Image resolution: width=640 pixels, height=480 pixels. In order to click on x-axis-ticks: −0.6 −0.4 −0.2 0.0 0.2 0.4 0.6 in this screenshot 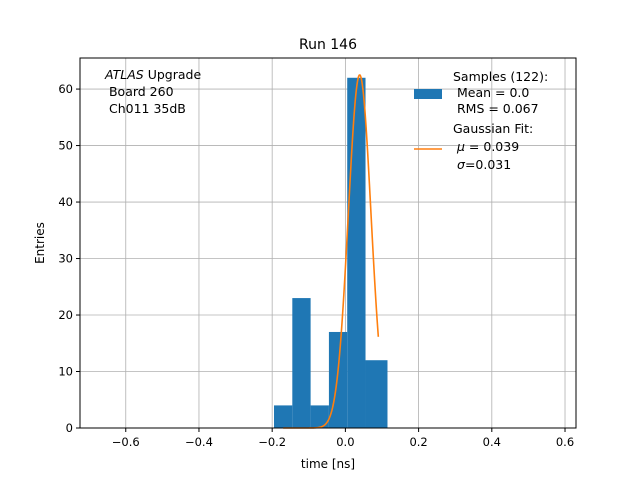, I will do `click(343, 438)`.